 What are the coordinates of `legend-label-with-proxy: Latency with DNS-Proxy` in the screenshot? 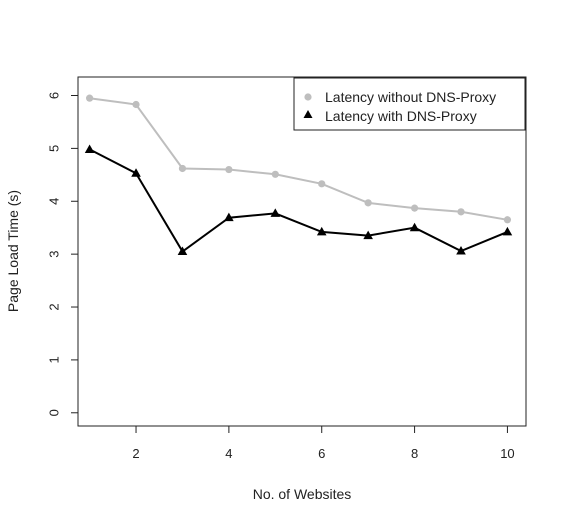 It's located at (401, 116).